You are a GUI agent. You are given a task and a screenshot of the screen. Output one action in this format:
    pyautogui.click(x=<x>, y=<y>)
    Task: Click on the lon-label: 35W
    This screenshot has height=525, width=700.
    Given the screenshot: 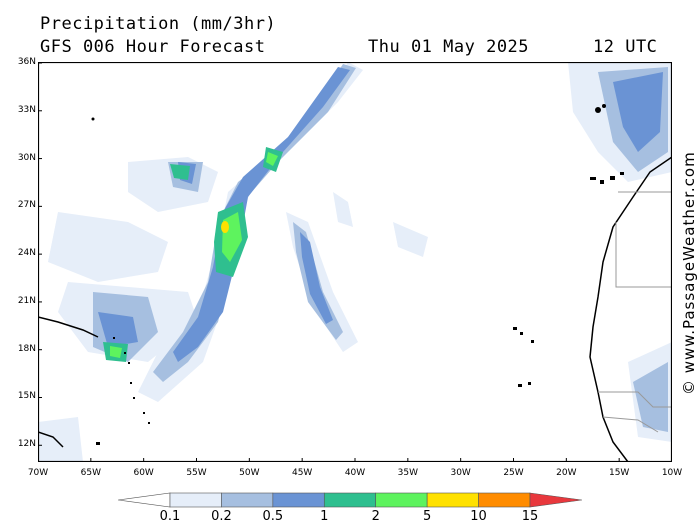 What is the action you would take?
    pyautogui.click(x=407, y=473)
    